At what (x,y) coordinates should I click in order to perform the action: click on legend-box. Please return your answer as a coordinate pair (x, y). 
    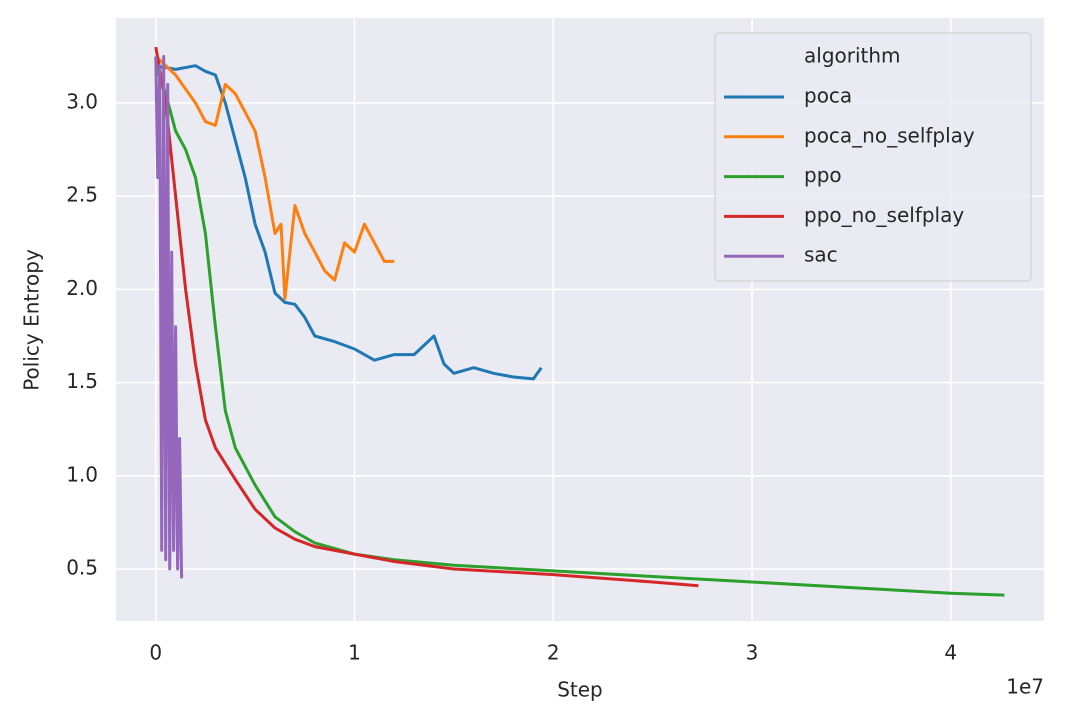
    Looking at the image, I should click on (873, 157).